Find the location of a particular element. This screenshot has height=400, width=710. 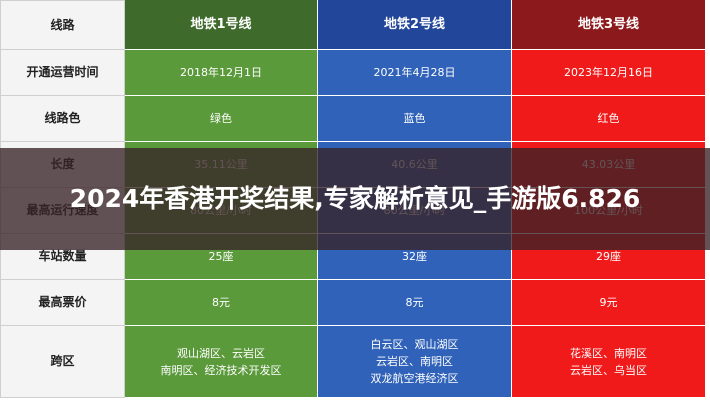

header-cell: 地铁3号线 is located at coordinates (609, 25).